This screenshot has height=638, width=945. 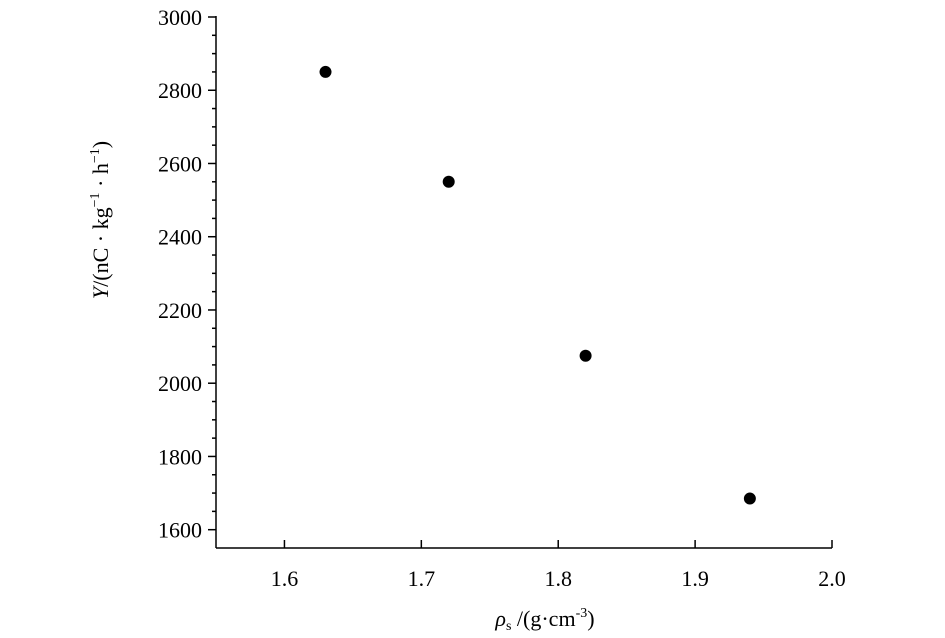 What do you see at coordinates (180, 90) in the screenshot?
I see `y-tick-label: 2800` at bounding box center [180, 90].